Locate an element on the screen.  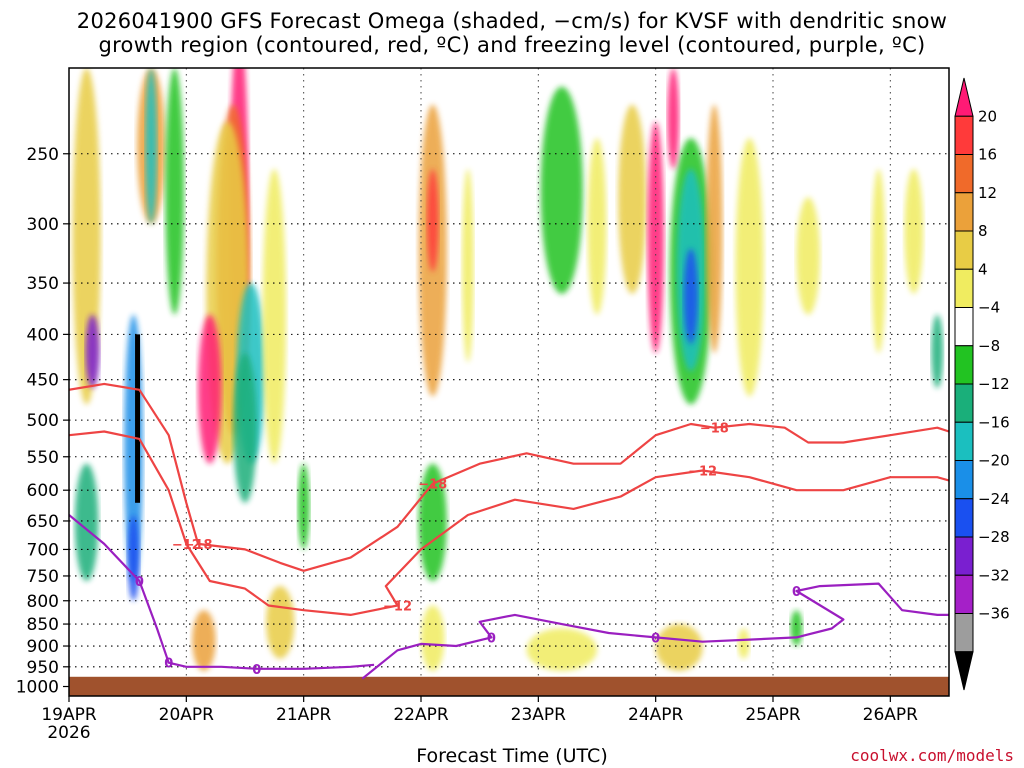
colorbar-label: −20 is located at coordinates (994, 461).